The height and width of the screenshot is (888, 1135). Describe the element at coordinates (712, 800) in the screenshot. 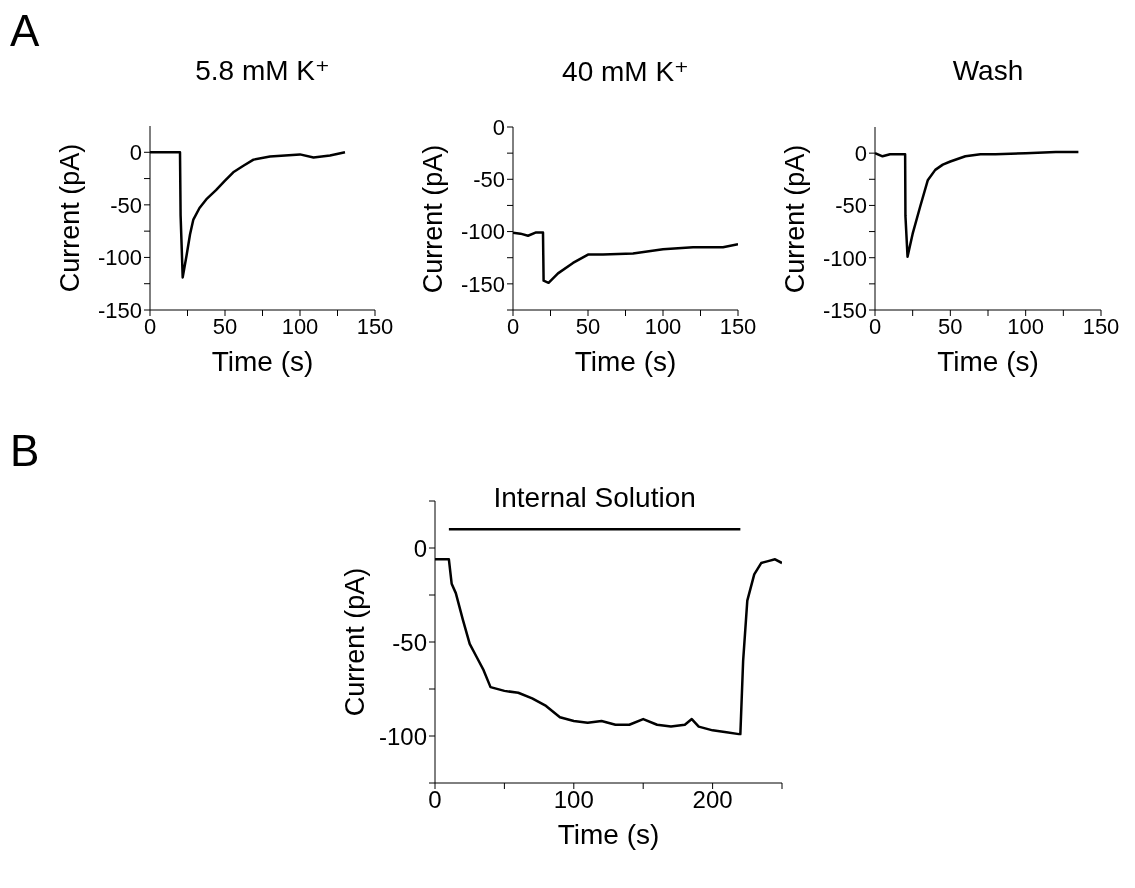

I see `x-tick-label: 200` at that location.